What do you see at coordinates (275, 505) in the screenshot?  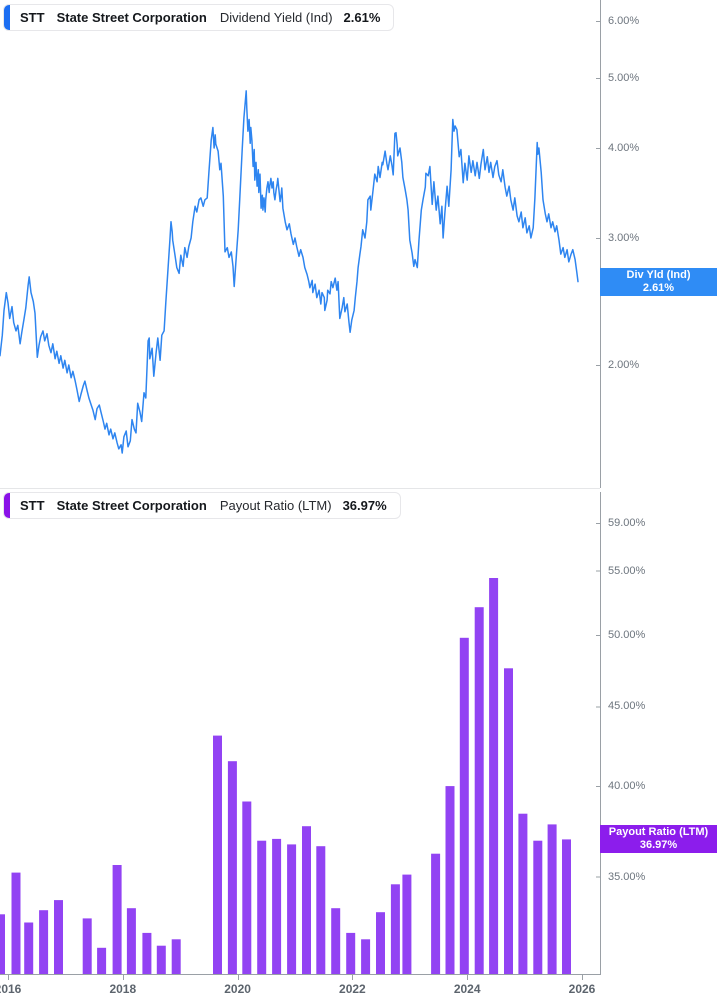 I see `metric-name: Payout Ratio (LTM)` at bounding box center [275, 505].